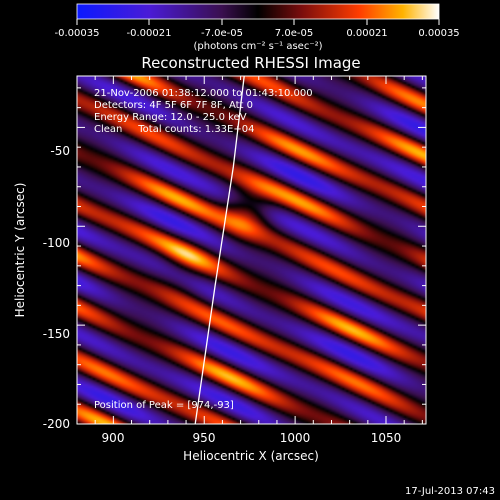  I want to click on x-tick-label-950: 950, so click(204, 438).